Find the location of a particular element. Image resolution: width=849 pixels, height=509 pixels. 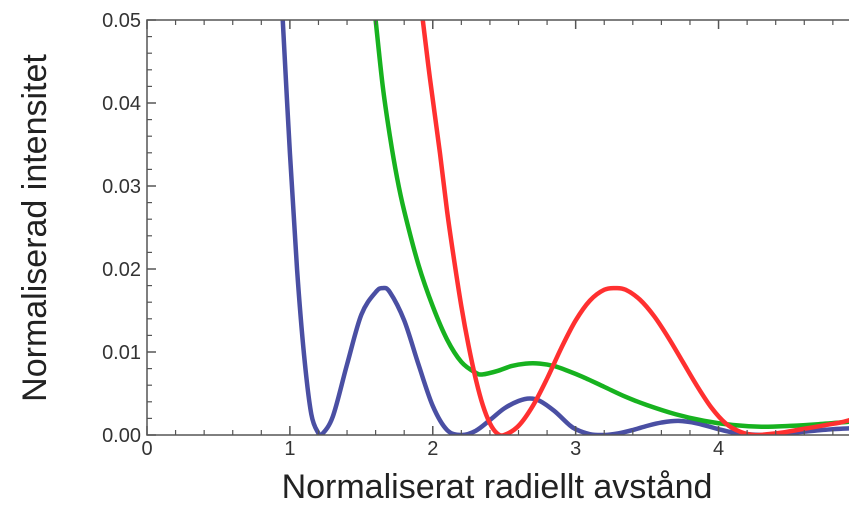

x-tick-label: 3 is located at coordinates (575, 449).